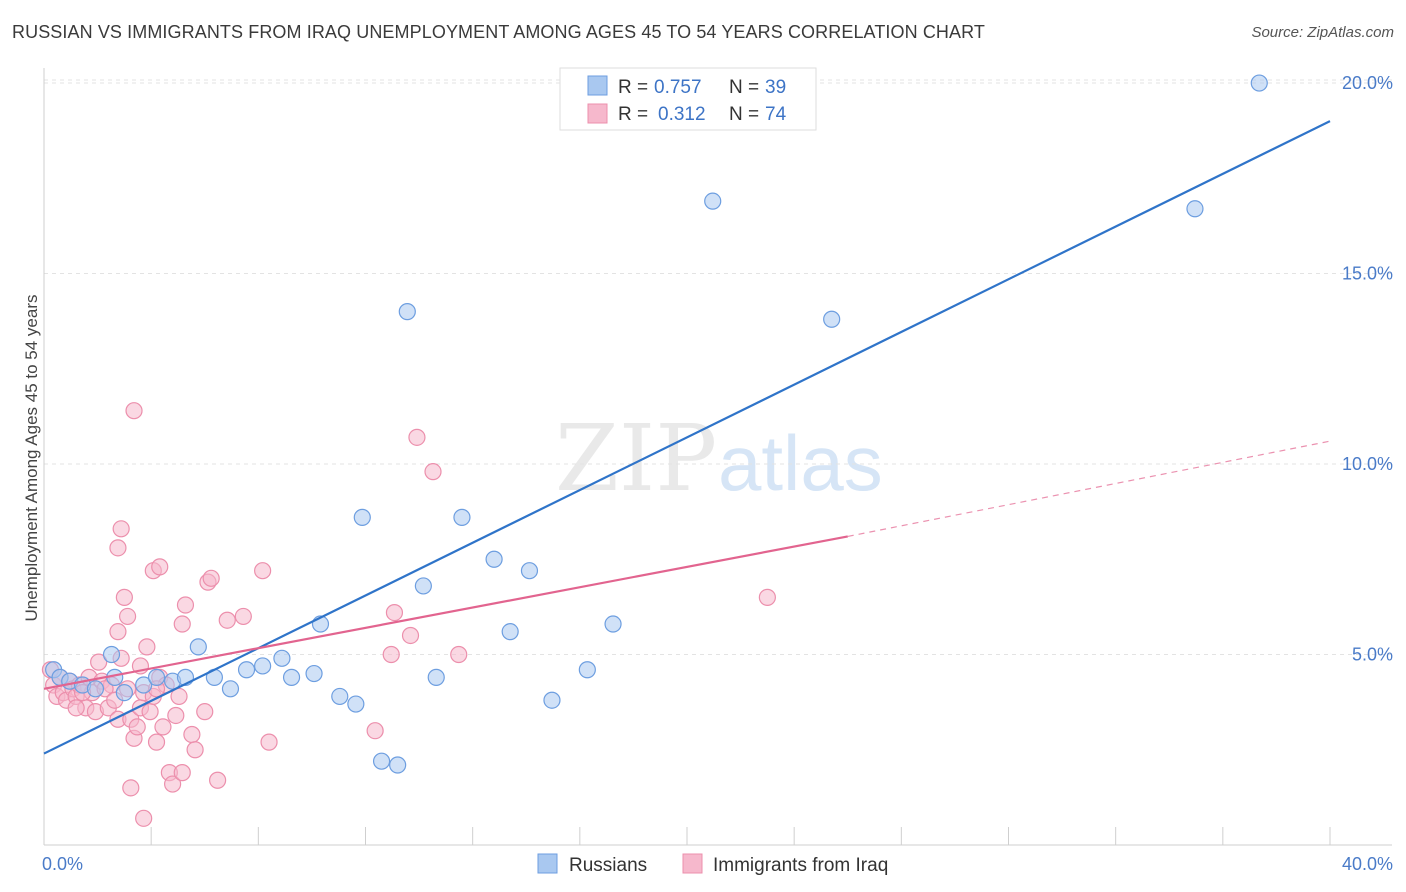 The image size is (1406, 892). Describe the element at coordinates (744, 87) in the screenshot. I see `legend-n-label-russians: N =` at that location.